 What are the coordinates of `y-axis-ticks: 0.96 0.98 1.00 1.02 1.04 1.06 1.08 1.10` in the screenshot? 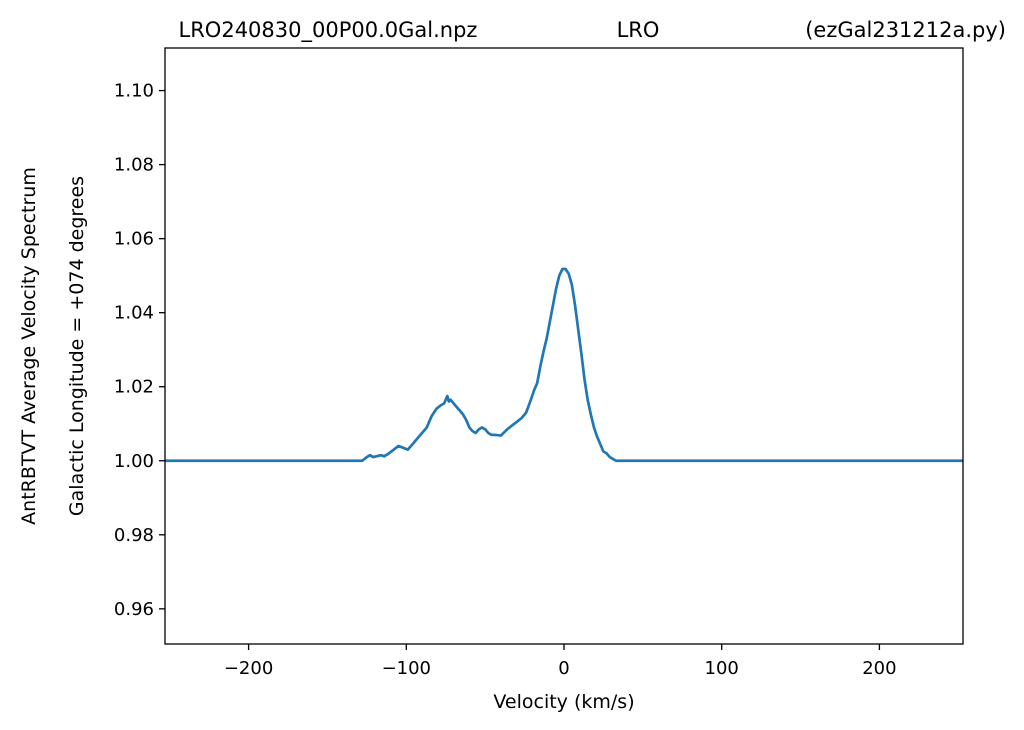 It's located at (139, 350).